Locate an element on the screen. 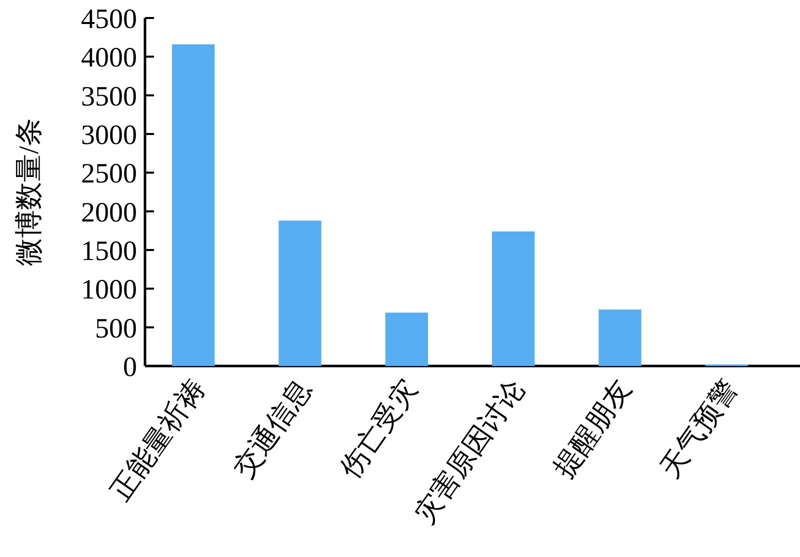 The width and height of the screenshot is (800, 557). y-axis-title: 微博数量/条 is located at coordinates (29, 192).